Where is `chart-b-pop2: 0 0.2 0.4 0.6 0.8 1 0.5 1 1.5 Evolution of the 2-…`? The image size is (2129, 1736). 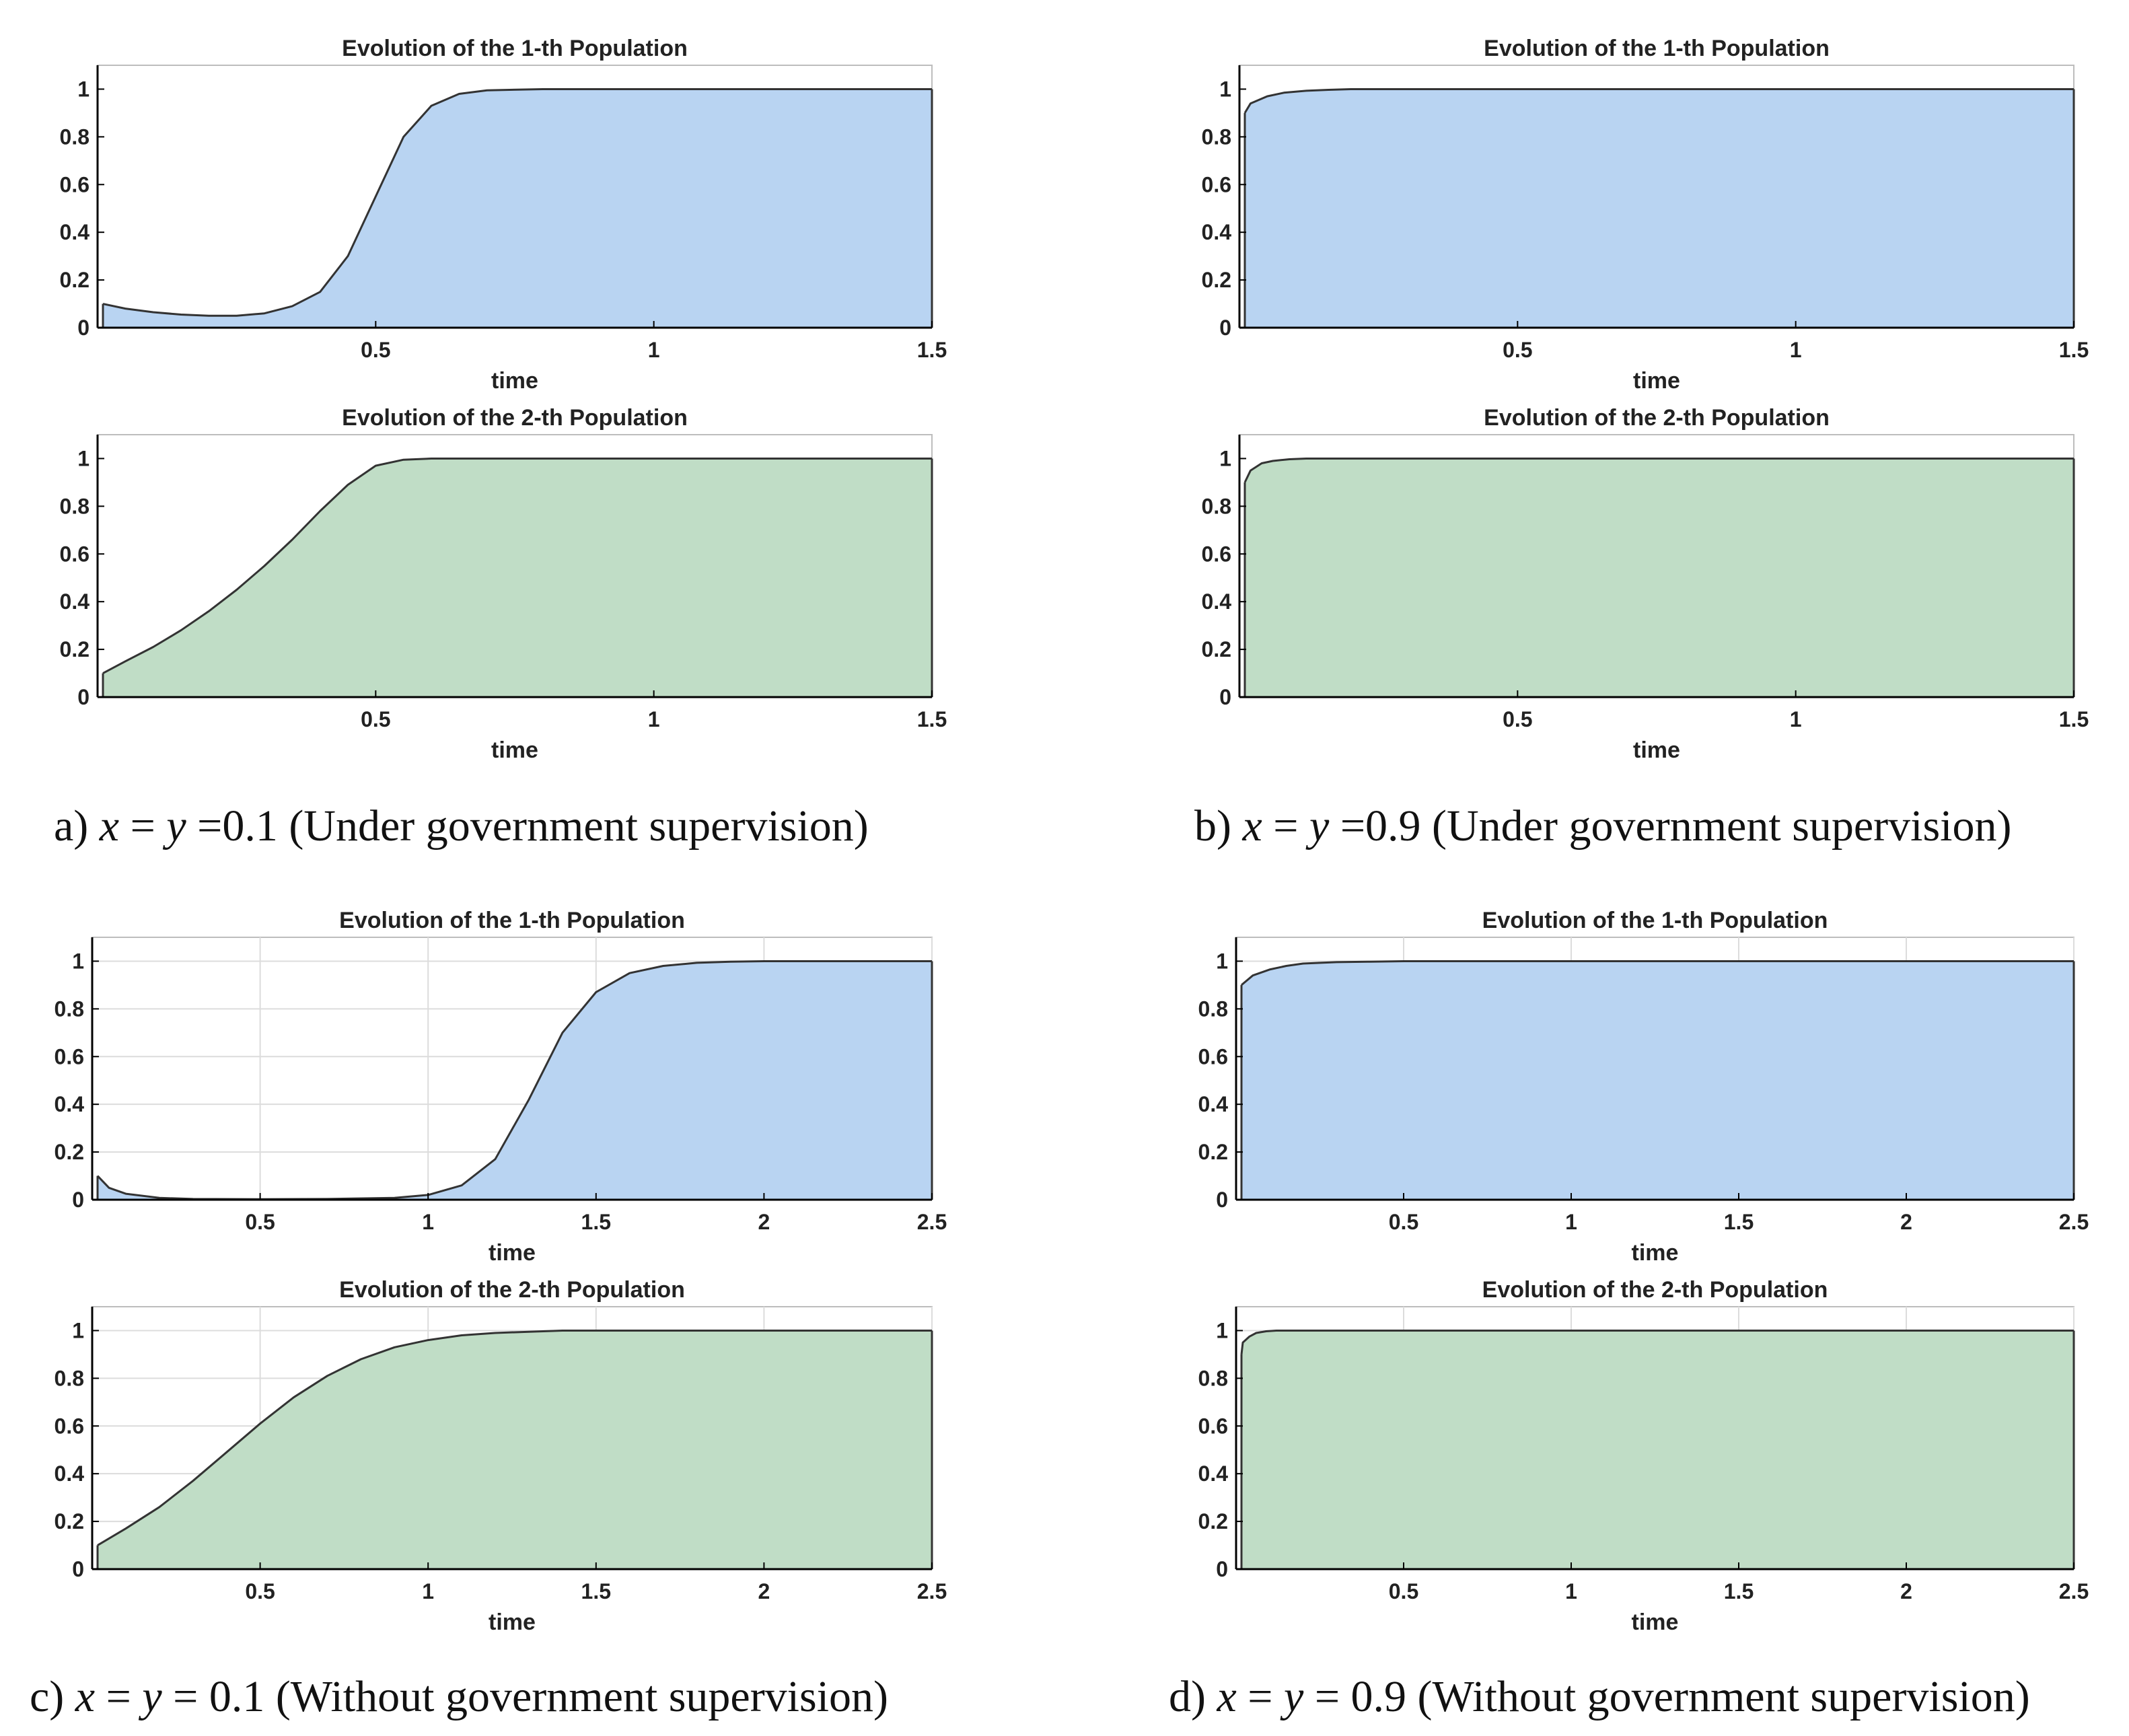 chart-b-pop2: 0 0.2 0.4 0.6 0.8 1 0.5 1 1.5 Evolution of the 2-… is located at coordinates (1645, 584).